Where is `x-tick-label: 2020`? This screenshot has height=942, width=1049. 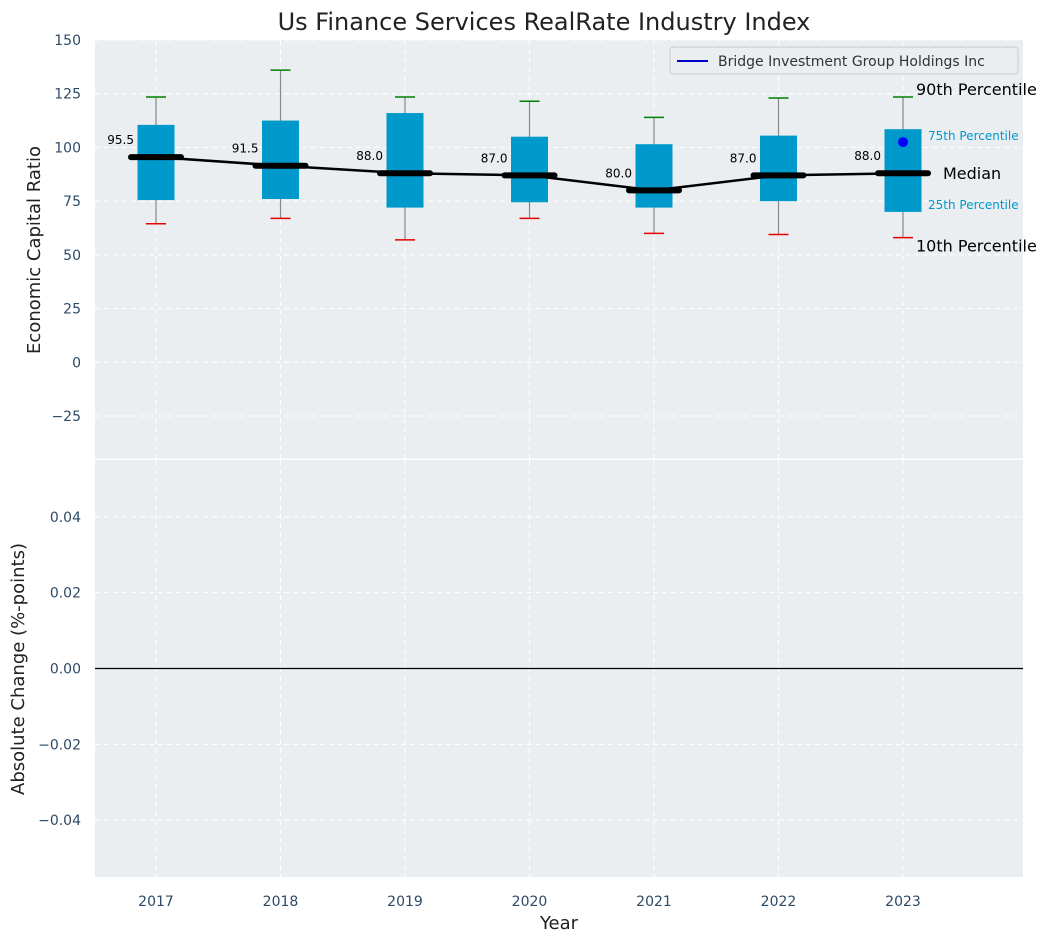
x-tick-label: 2020 is located at coordinates (530, 902).